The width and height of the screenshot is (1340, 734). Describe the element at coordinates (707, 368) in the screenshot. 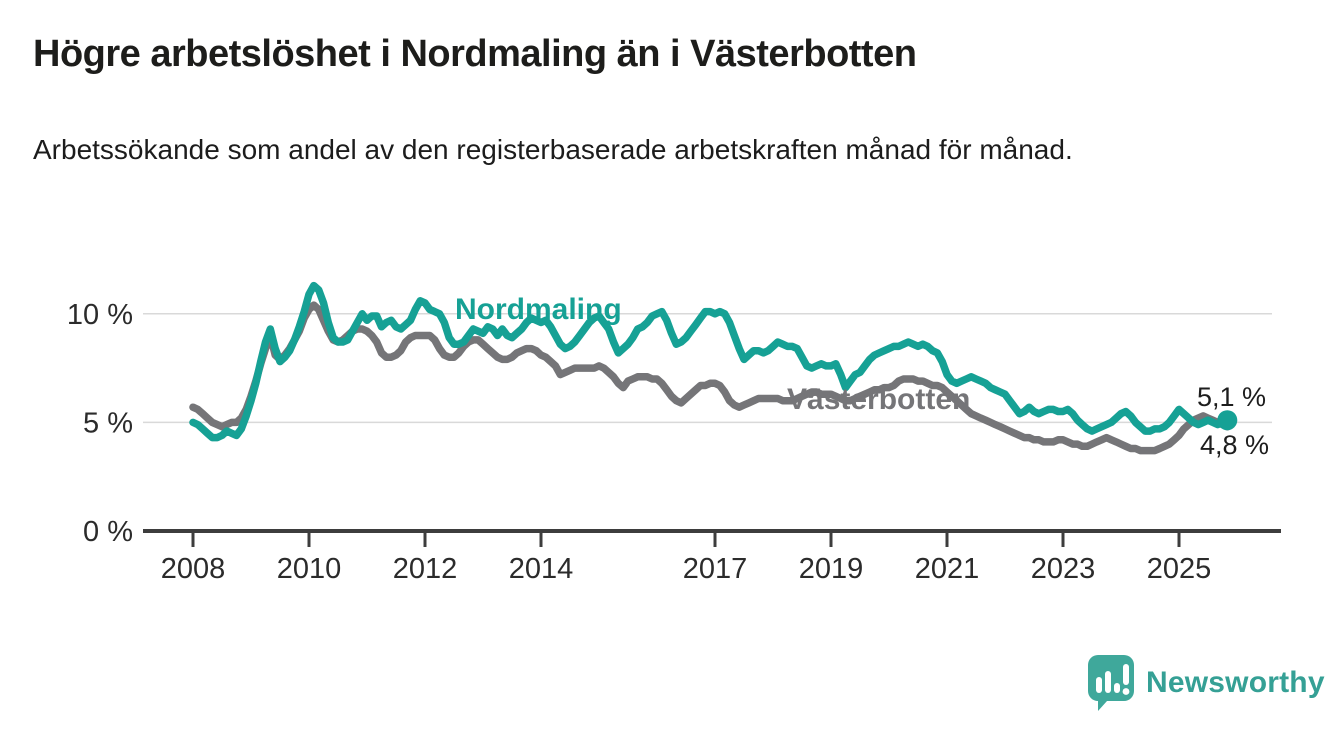

I see `grid-layer` at that location.